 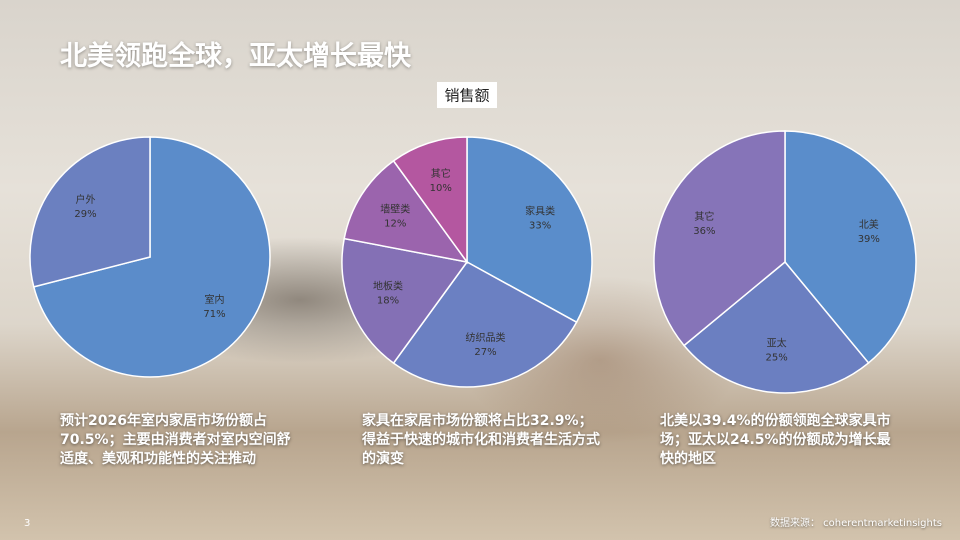 What do you see at coordinates (776, 358) in the screenshot?
I see `slice-value-label: 25%` at bounding box center [776, 358].